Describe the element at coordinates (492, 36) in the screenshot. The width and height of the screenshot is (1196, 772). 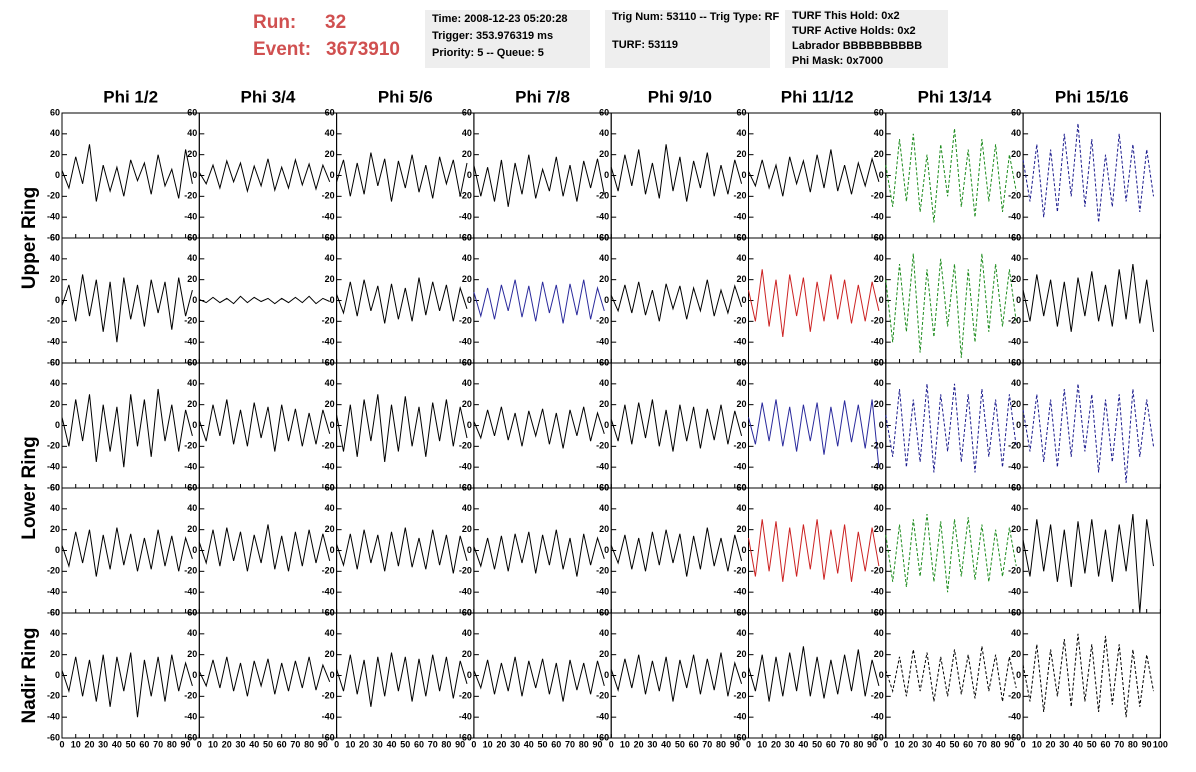
I see `info-text: Trigger: 353.976319 ms` at that location.